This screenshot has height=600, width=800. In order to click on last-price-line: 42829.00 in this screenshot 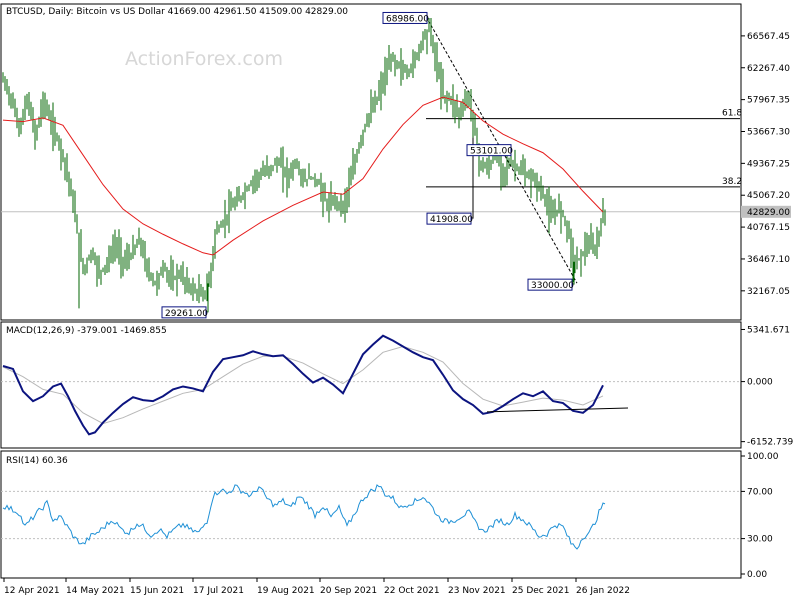, I will do `click(396, 211)`.